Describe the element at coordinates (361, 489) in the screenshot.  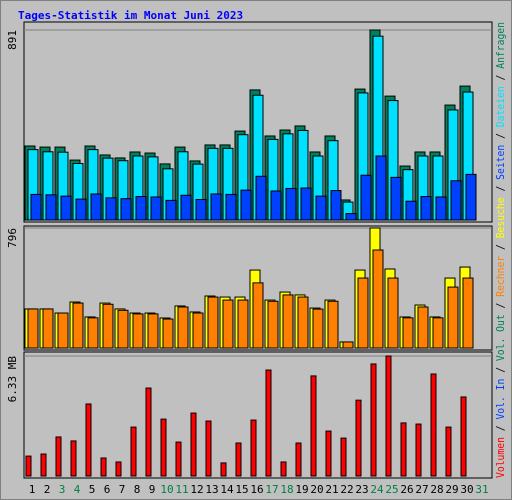
I see `x-tick-label: 23` at that location.